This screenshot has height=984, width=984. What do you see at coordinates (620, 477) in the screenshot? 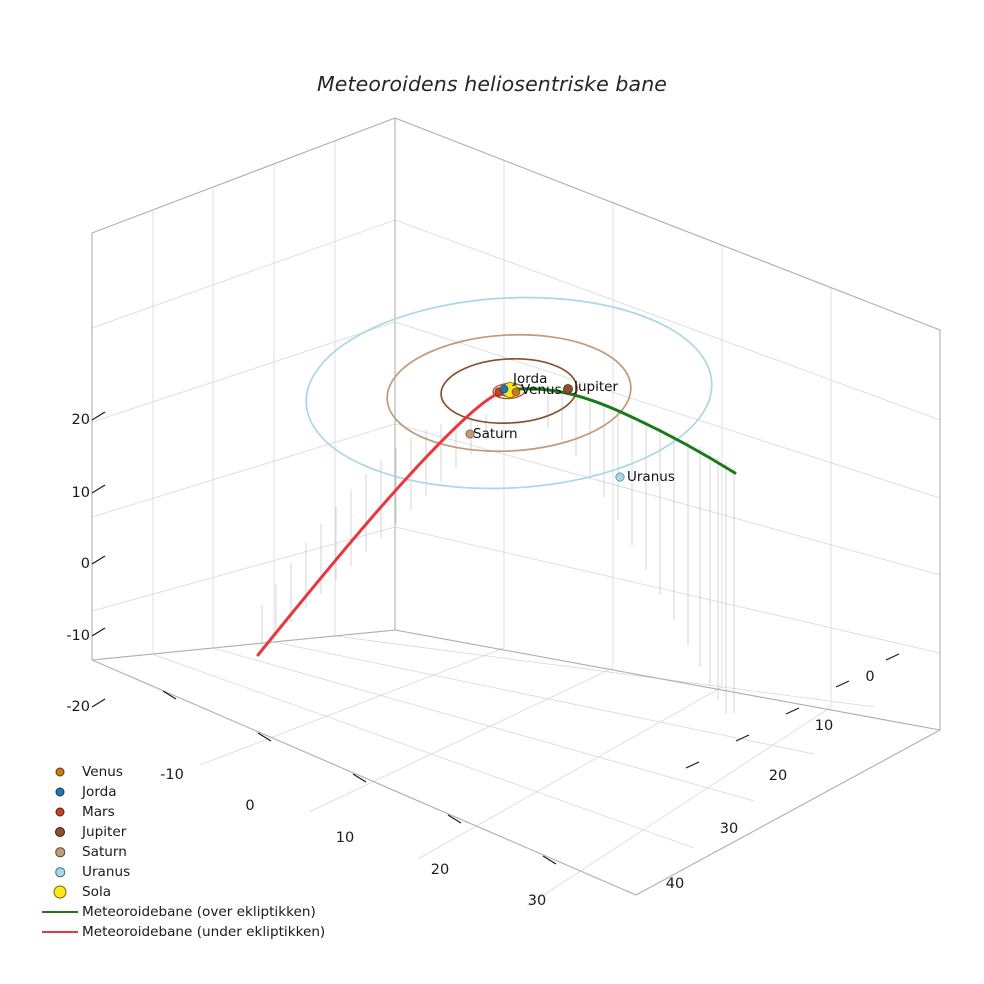
I see `body-uranus` at bounding box center [620, 477].